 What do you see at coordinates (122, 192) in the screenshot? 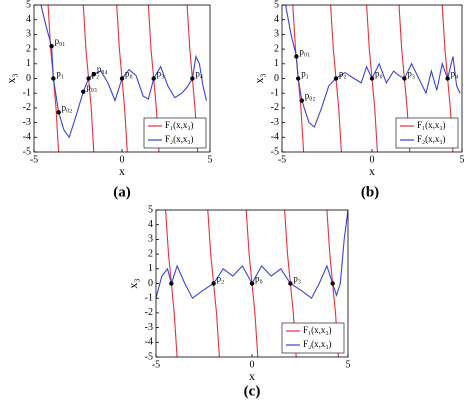
I see `caption: (a)` at bounding box center [122, 192].